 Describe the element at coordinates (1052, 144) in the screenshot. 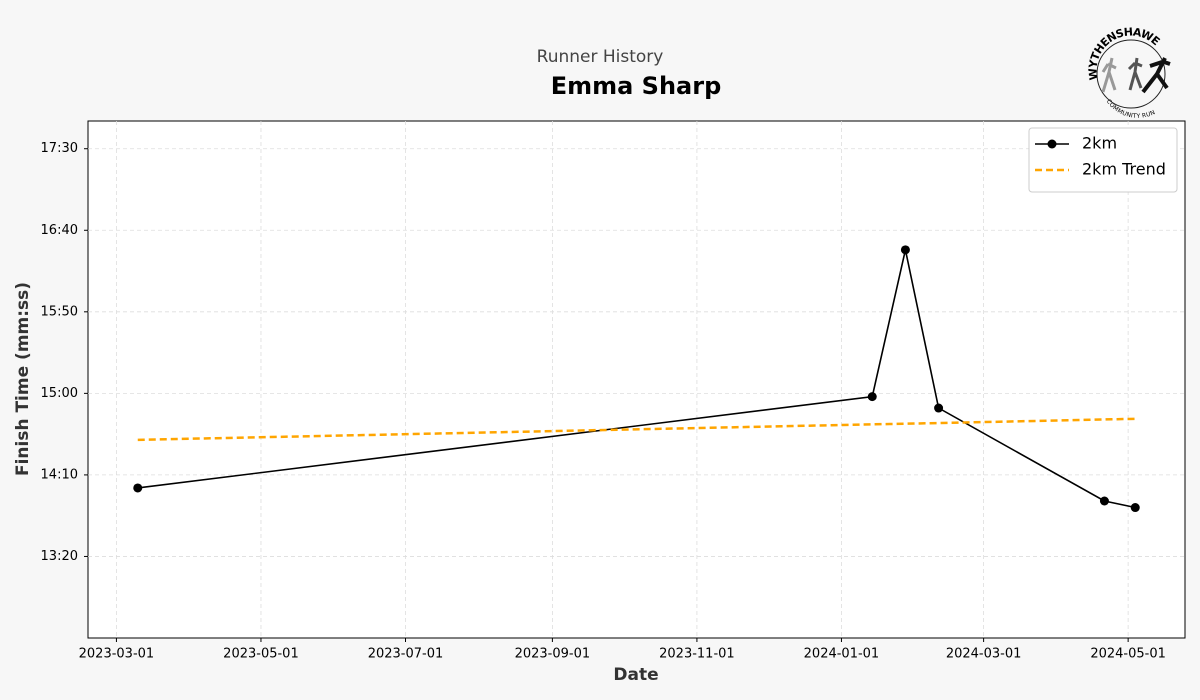

I see `legend-marker` at that location.